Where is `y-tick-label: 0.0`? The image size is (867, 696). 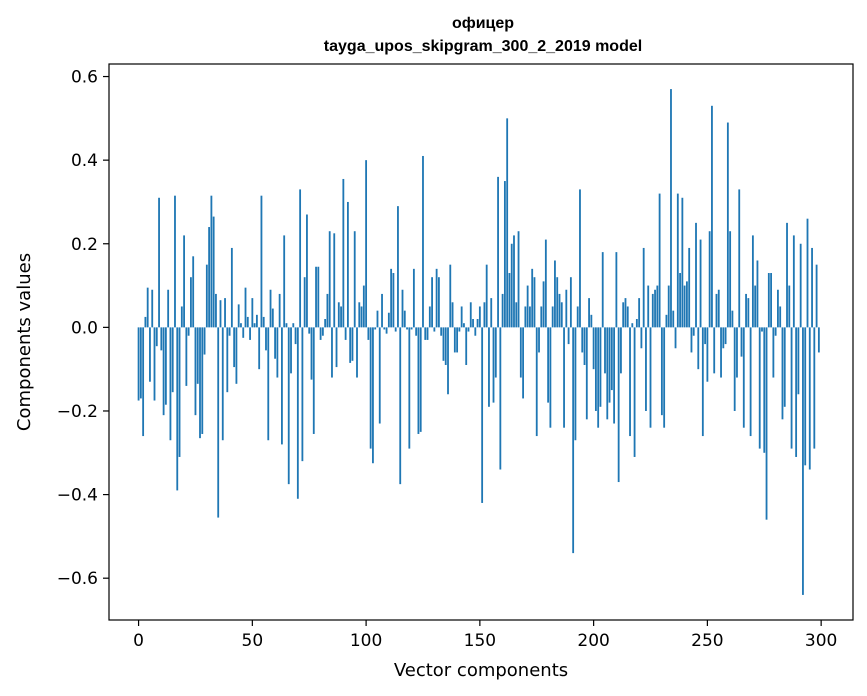 y-tick-label: 0.0 is located at coordinates (84, 328).